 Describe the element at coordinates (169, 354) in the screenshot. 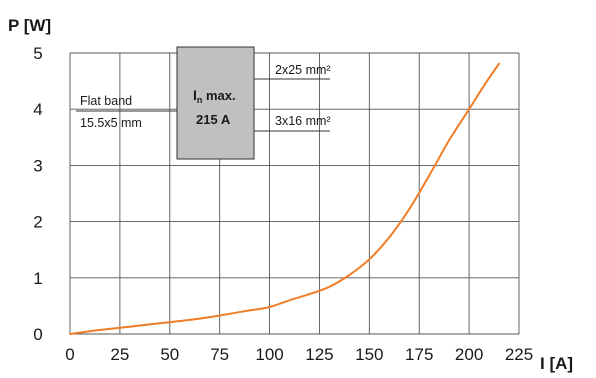

I see `x-tick-label: 50` at that location.